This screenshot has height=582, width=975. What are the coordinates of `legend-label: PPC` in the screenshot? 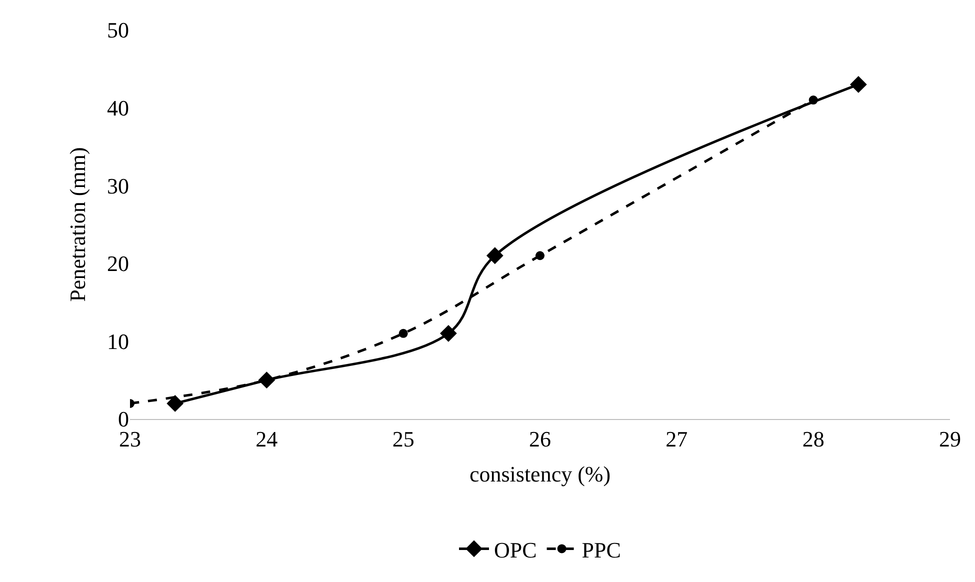 It's located at (601, 549).